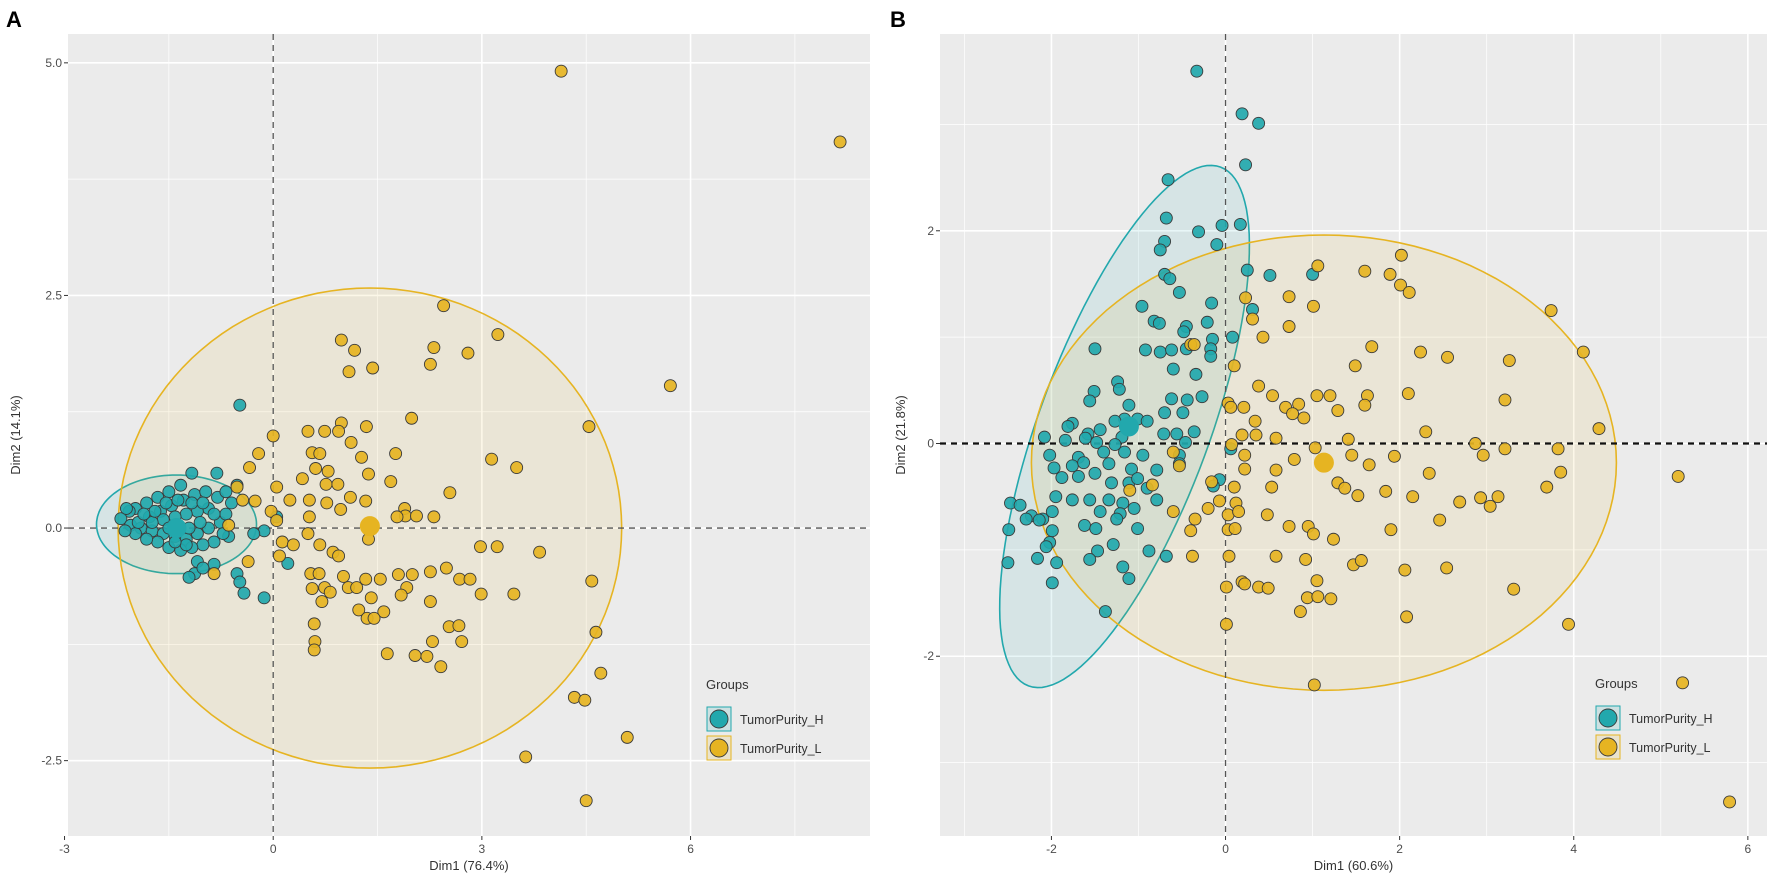 The image size is (1772, 886). Describe the element at coordinates (719, 719) in the screenshot. I see `legend-marker` at that location.